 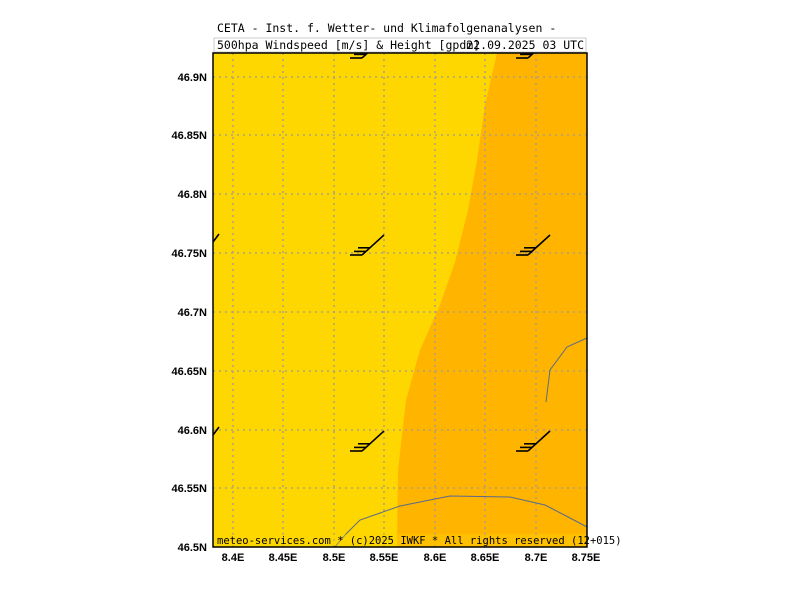 What do you see at coordinates (283, 558) in the screenshot?
I see `lon-tick-label: 8.45E` at bounding box center [283, 558].